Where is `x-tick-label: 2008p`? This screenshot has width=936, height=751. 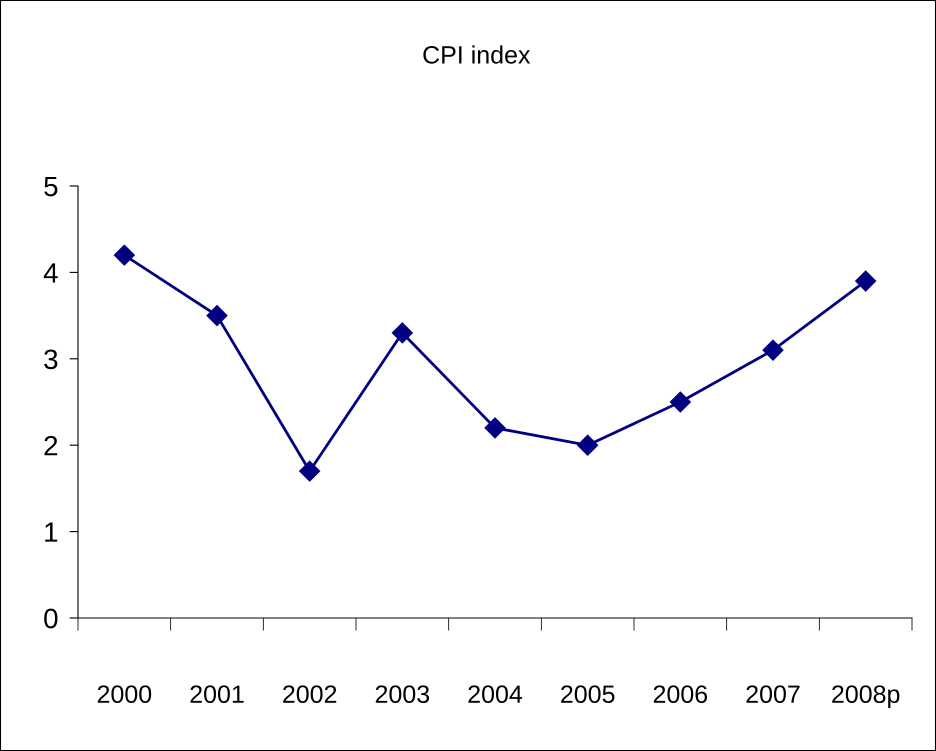
x-tick-label: 2008p is located at coordinates (866, 696).